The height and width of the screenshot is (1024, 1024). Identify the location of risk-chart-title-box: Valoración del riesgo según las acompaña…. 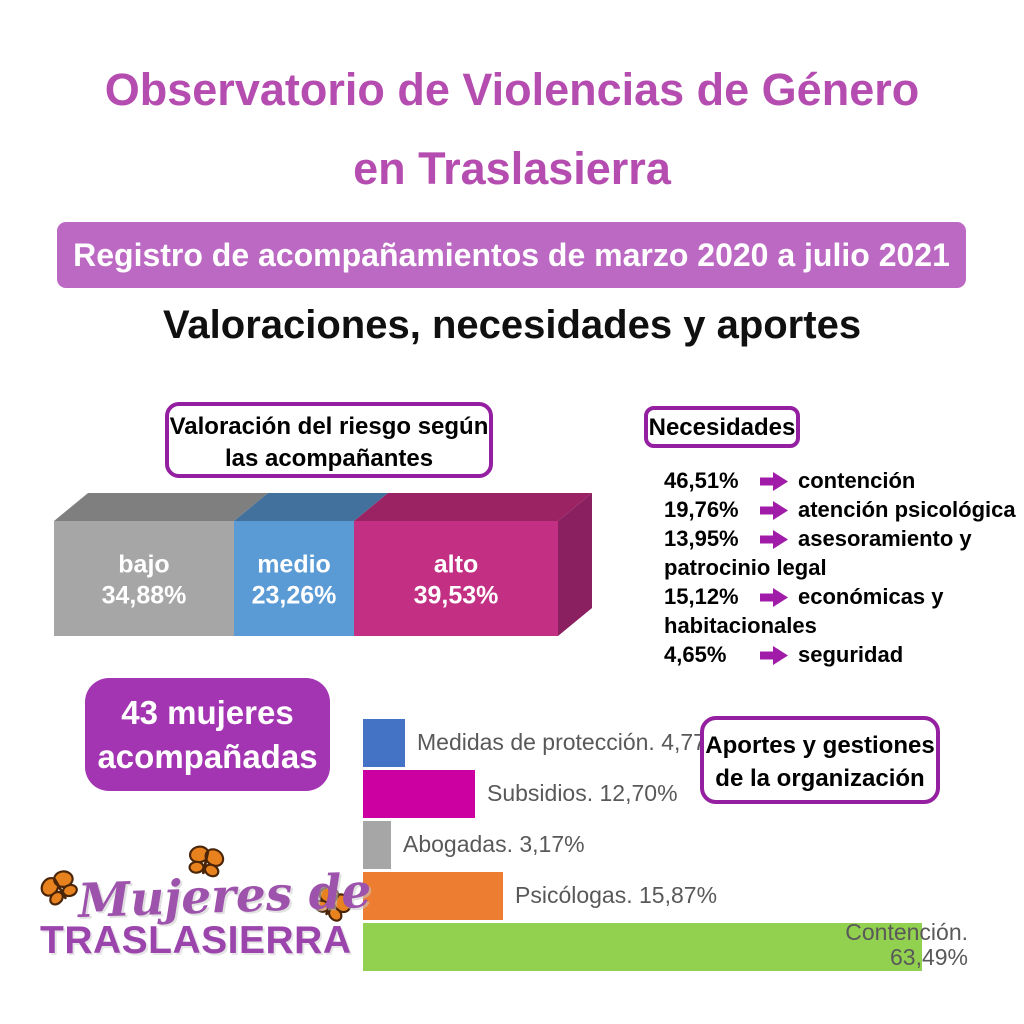
(329, 440).